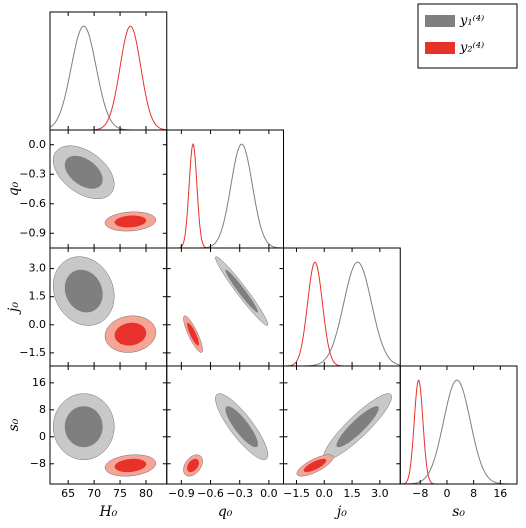 The height and width of the screenshot is (528, 526). What do you see at coordinates (420, 493) in the screenshot?
I see `x-tick-label: −8` at bounding box center [420, 493].